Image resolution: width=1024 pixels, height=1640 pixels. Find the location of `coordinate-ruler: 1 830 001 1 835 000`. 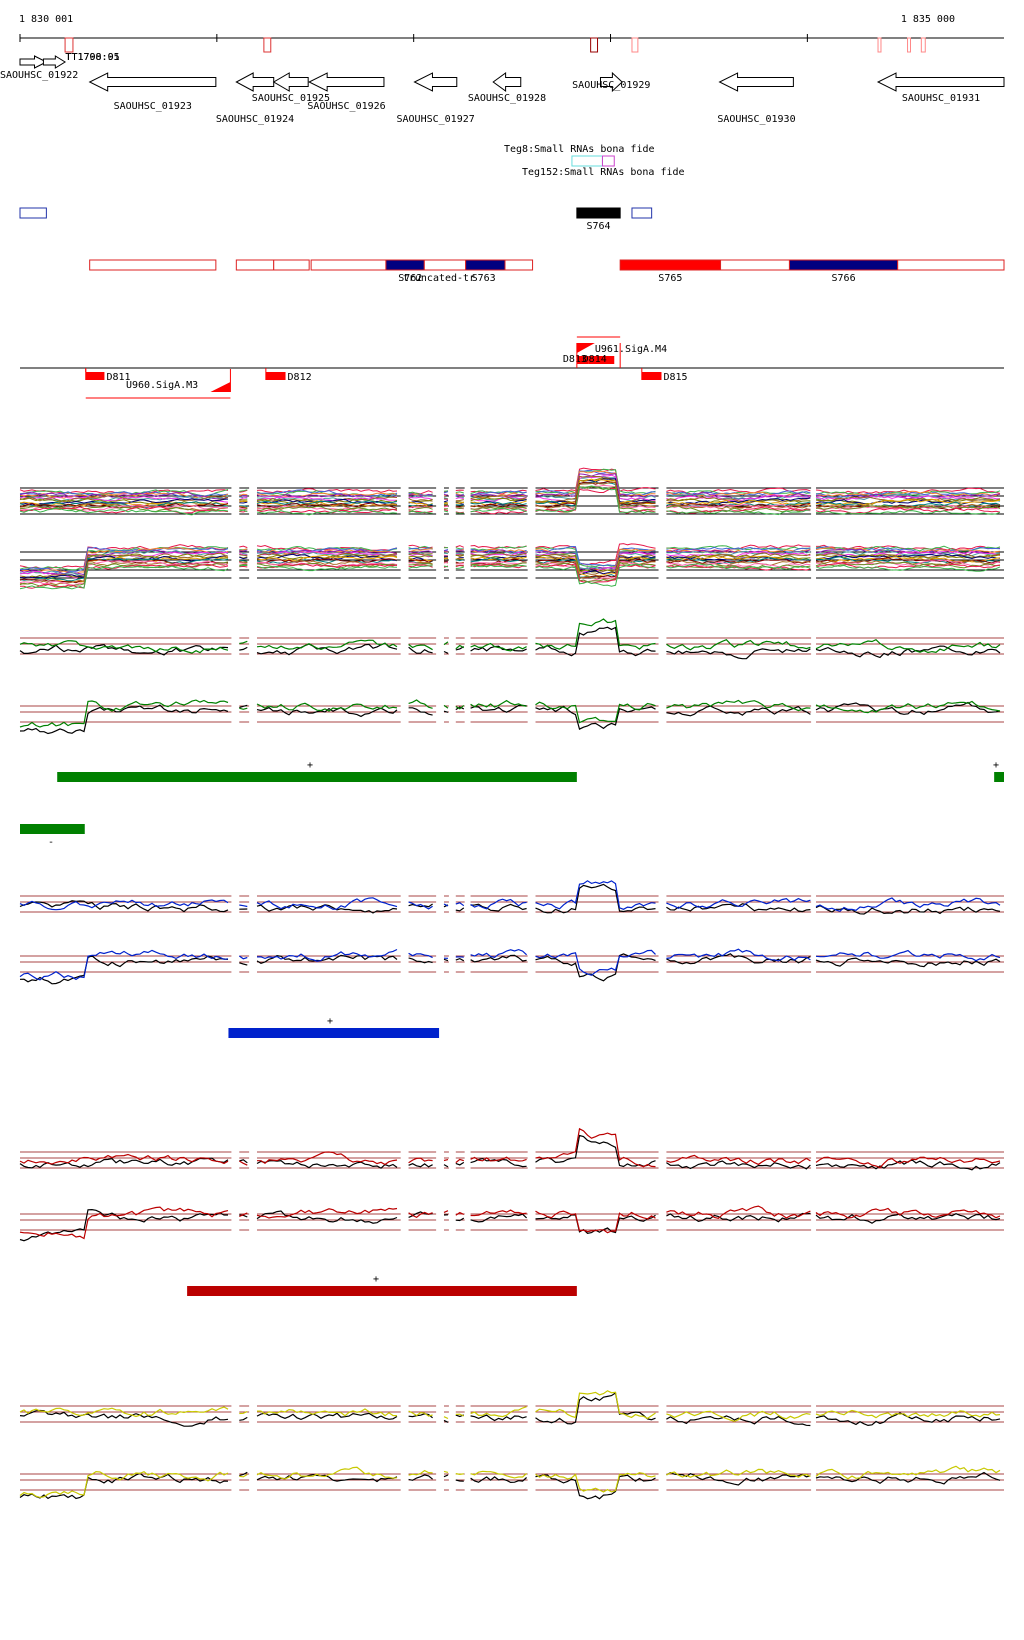

coordinate-ruler: 1 830 001 1 835 000 is located at coordinates (511, 33).